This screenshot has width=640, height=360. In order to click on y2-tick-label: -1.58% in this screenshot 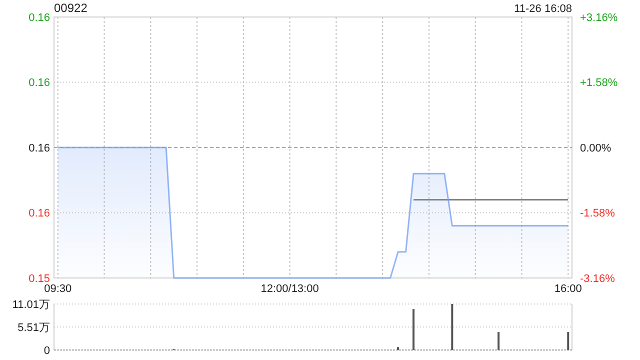, I will do `click(598, 214)`.